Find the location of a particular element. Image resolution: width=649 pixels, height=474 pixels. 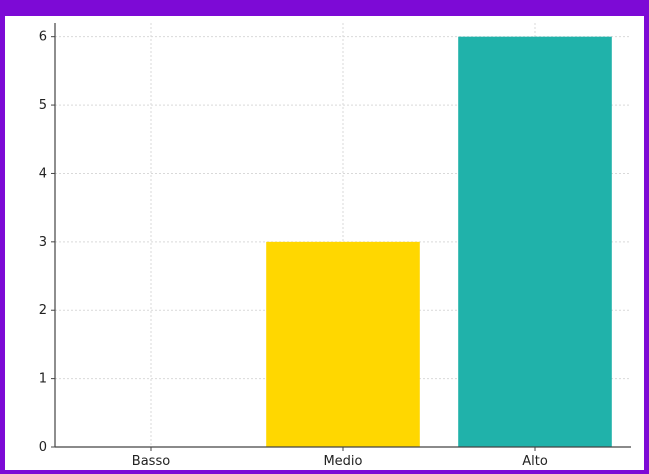

x-tick-label: Alto is located at coordinates (535, 461).